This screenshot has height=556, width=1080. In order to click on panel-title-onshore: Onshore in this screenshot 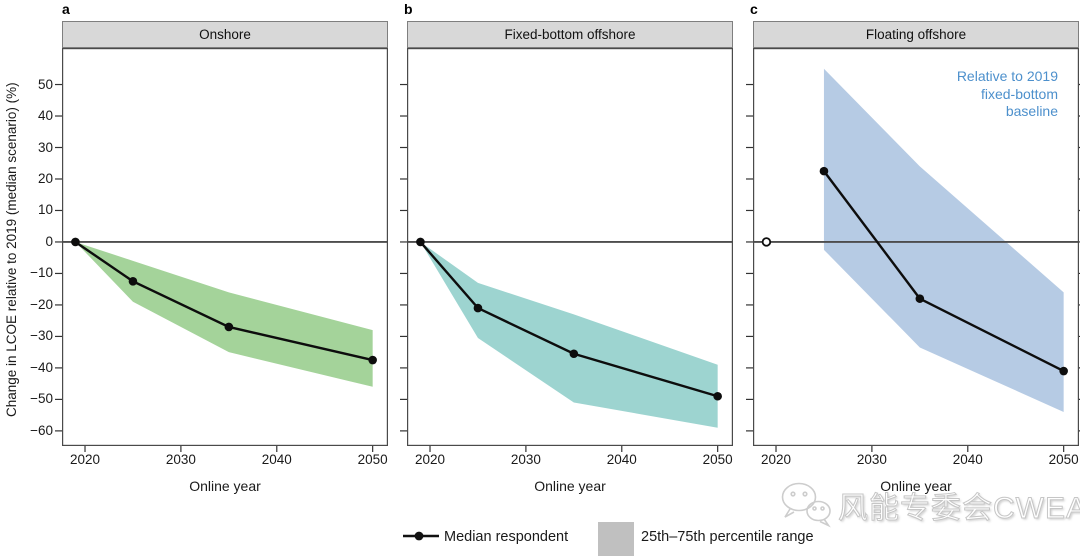, I will do `click(225, 34)`.